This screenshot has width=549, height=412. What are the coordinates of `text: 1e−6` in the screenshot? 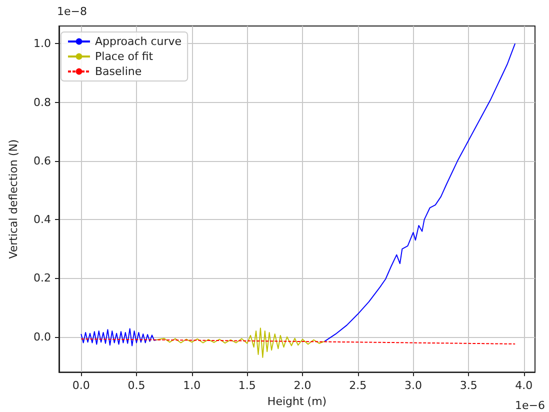 It's located at (530, 405).